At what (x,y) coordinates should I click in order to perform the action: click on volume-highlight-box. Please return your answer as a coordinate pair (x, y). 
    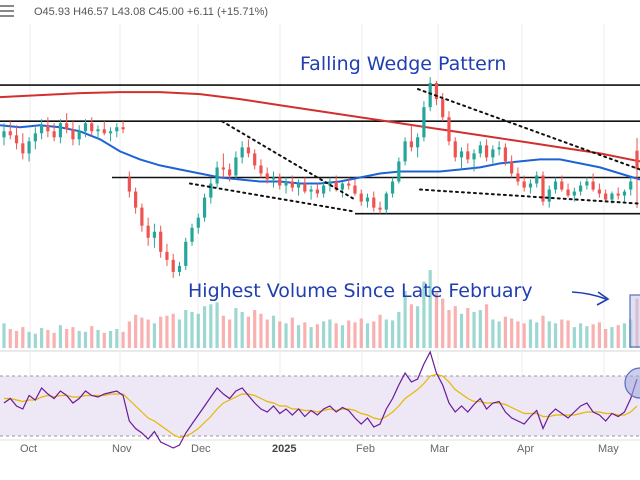
    Looking at the image, I should click on (634, 321).